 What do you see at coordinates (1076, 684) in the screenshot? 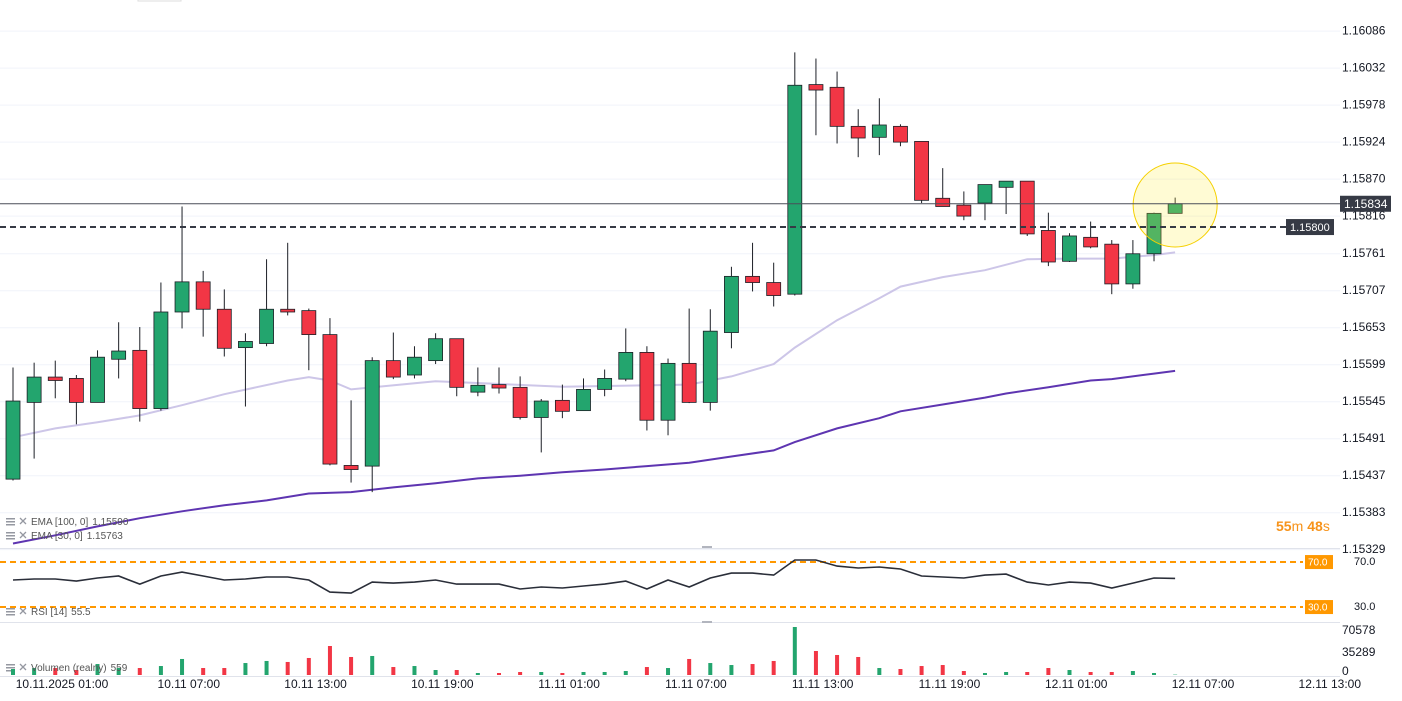
I see `x-tick-label: 12.11 01:00` at bounding box center [1076, 684].